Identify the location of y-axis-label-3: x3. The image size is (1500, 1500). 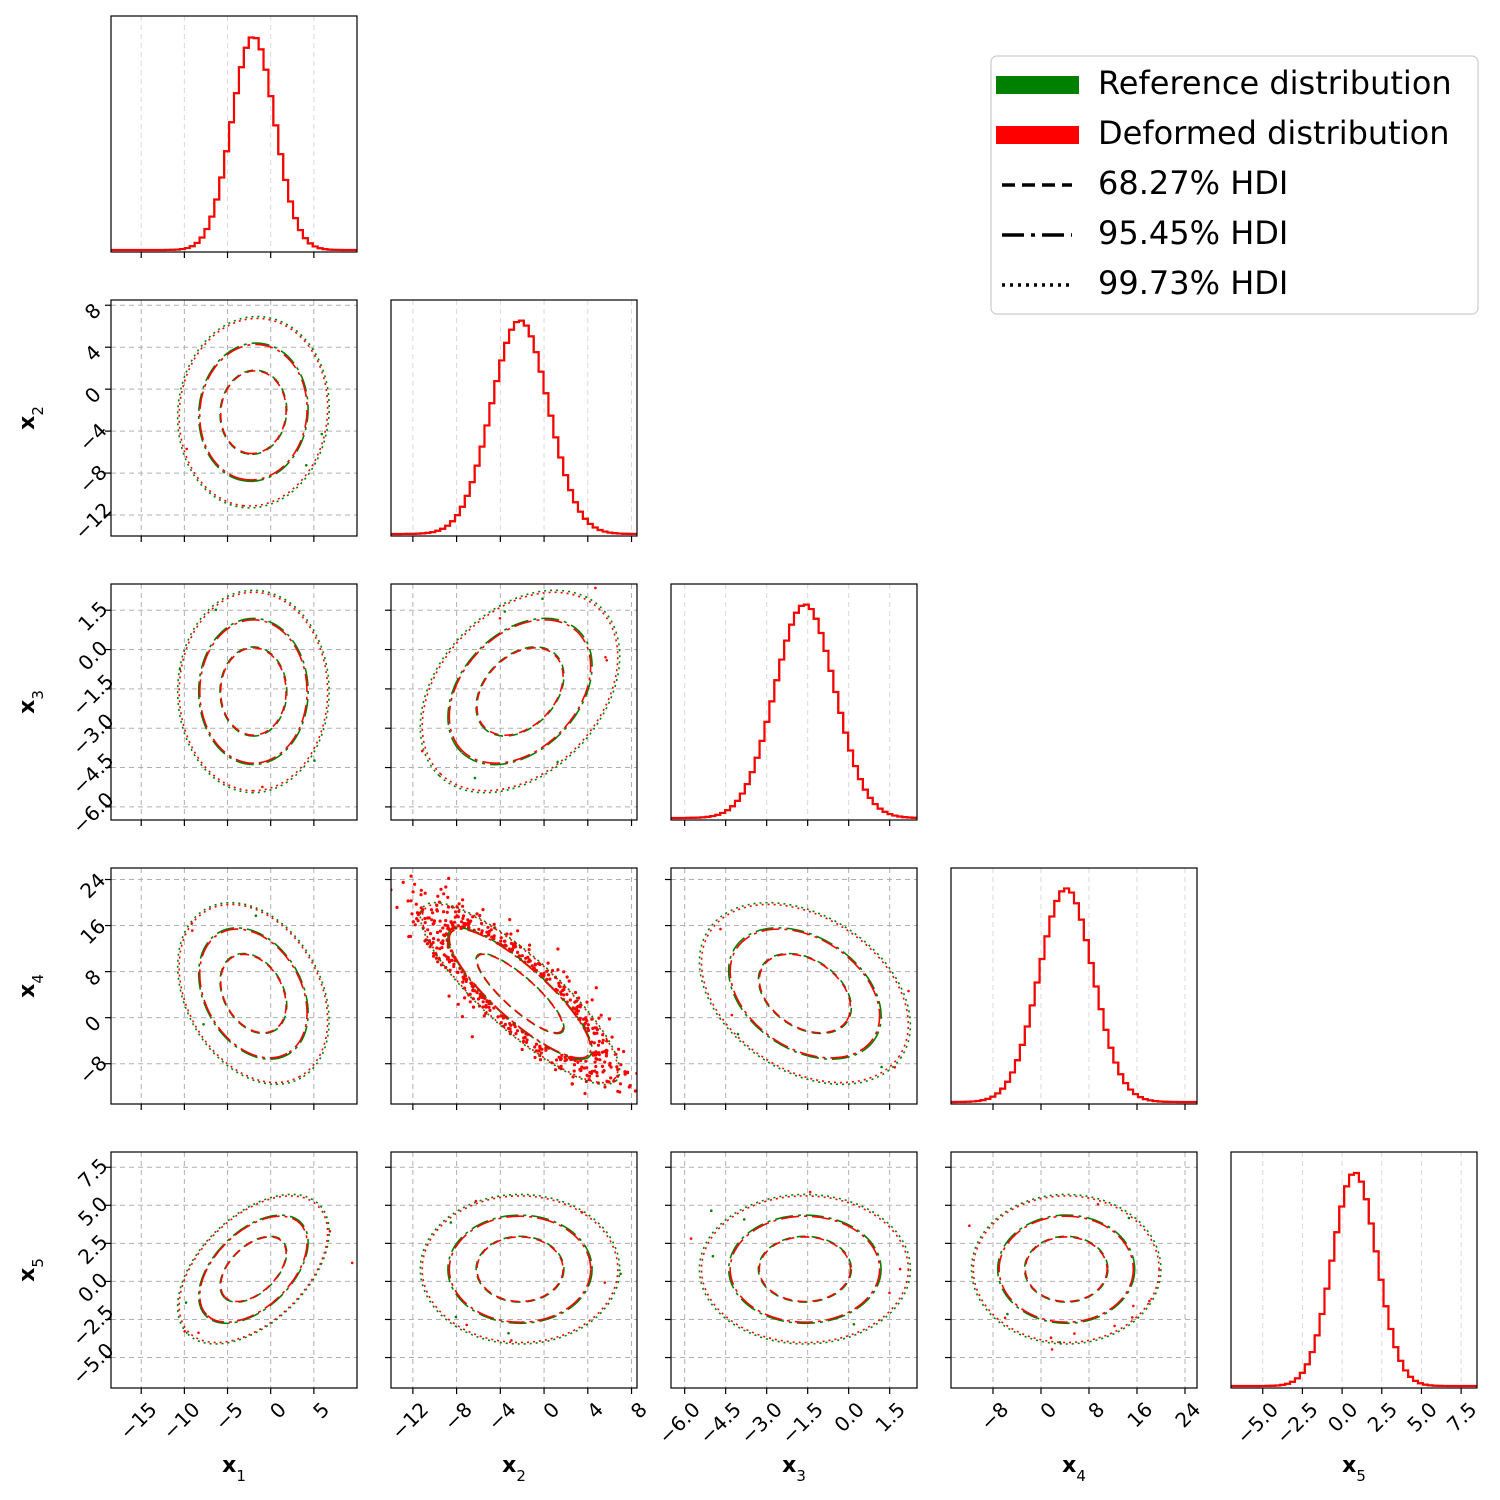
(31, 702).